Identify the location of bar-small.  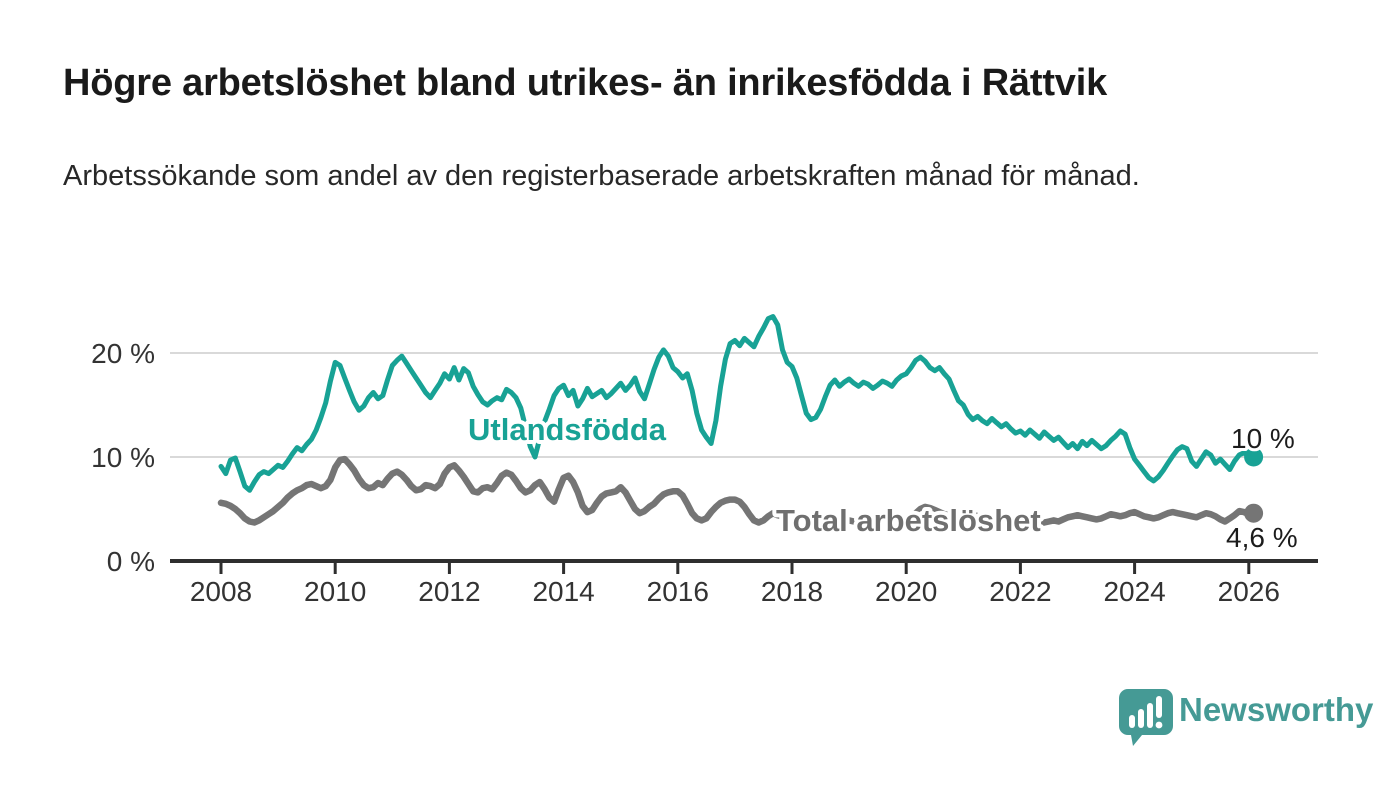
(1132, 721).